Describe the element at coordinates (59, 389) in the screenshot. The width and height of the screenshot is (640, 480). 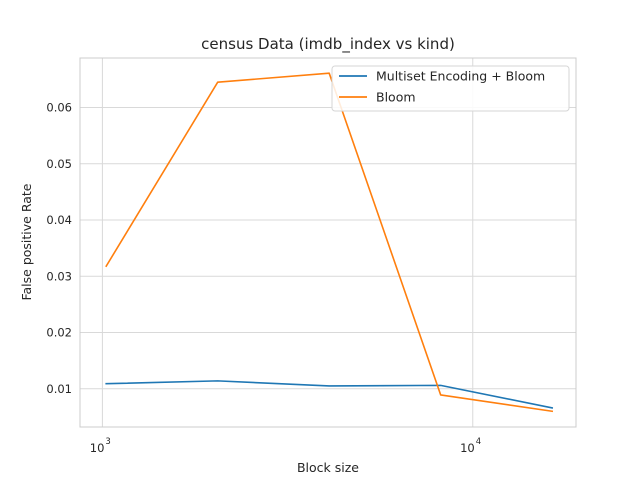
I see `y-tick-label: 0.01` at that location.